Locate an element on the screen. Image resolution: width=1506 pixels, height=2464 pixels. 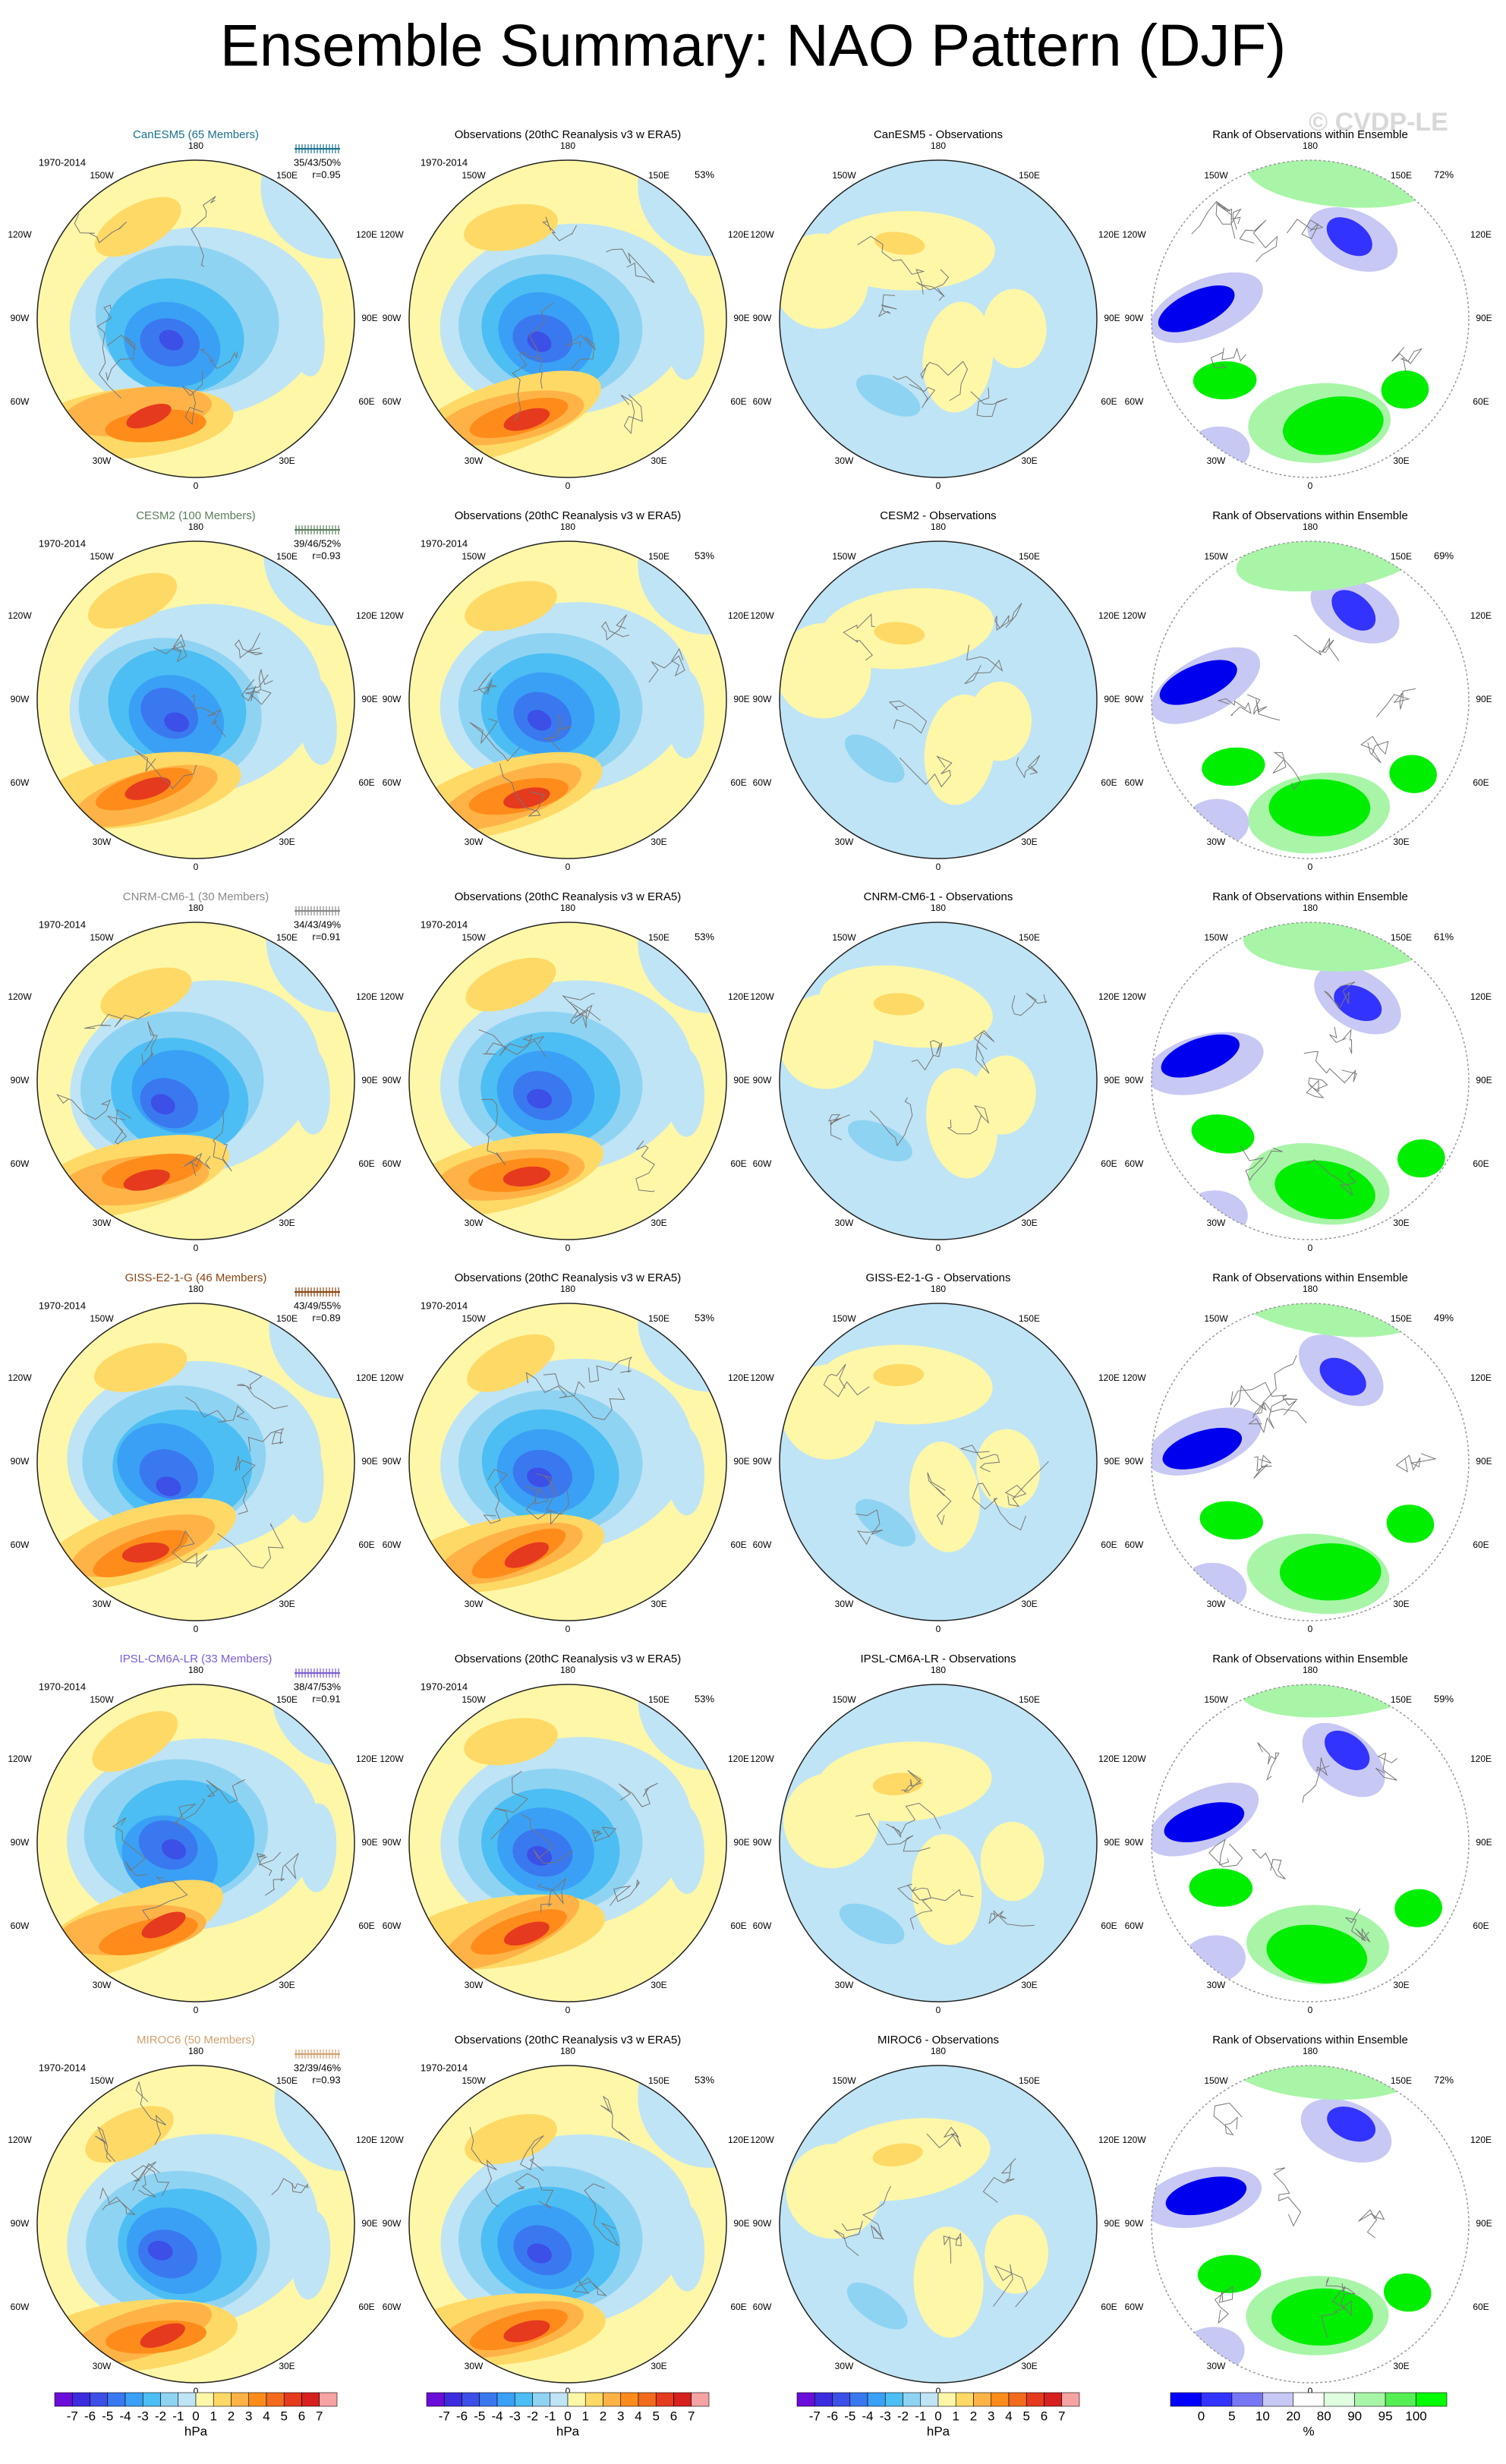
watermark: © CVDP-LE is located at coordinates (1378, 122).